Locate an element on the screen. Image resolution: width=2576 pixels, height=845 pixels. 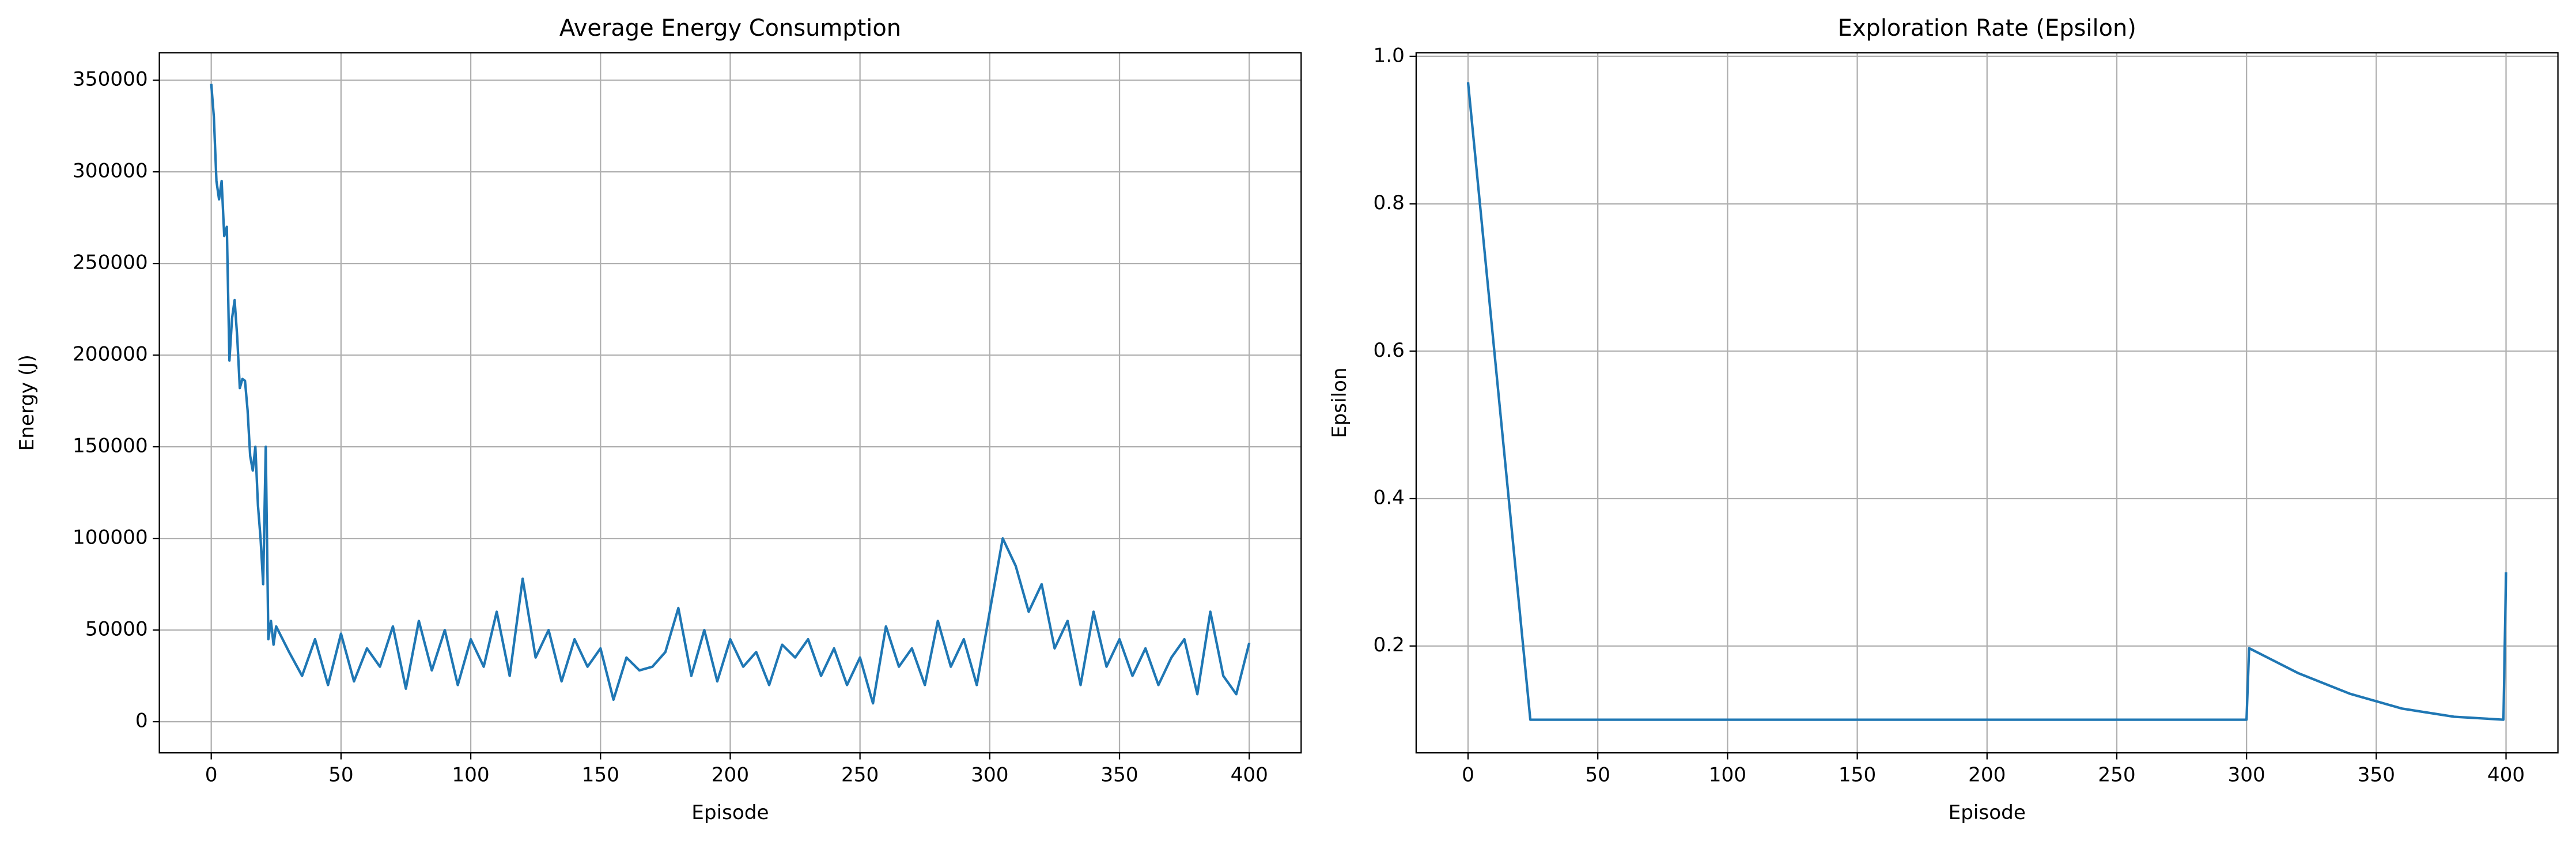
y-tick-label: 100000 is located at coordinates (110, 537).